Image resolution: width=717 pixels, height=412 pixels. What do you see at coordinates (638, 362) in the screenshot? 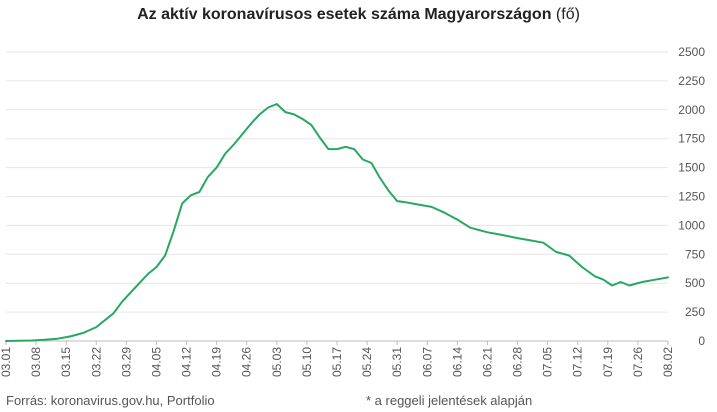
I see `x-tick-label-07.26: 07.26` at bounding box center [638, 362].